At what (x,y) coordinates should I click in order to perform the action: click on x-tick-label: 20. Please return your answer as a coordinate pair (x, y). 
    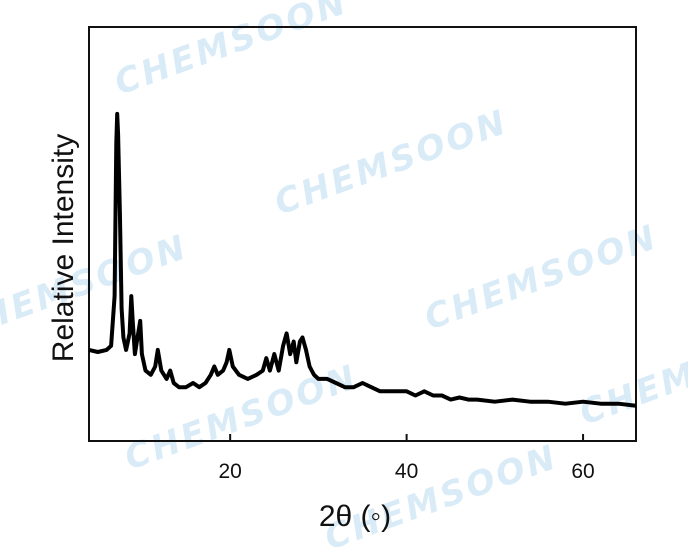
    Looking at the image, I should click on (229, 471).